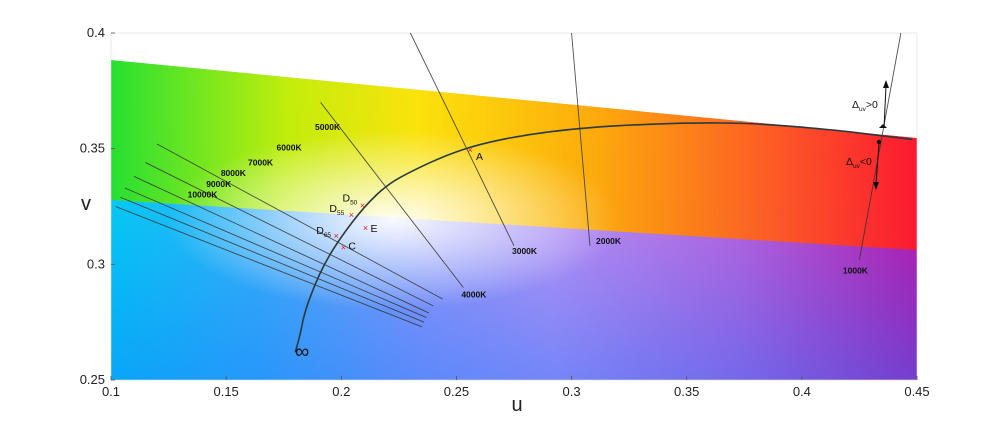 The height and width of the screenshot is (421, 999). I want to click on point-label-a: A, so click(479, 157).